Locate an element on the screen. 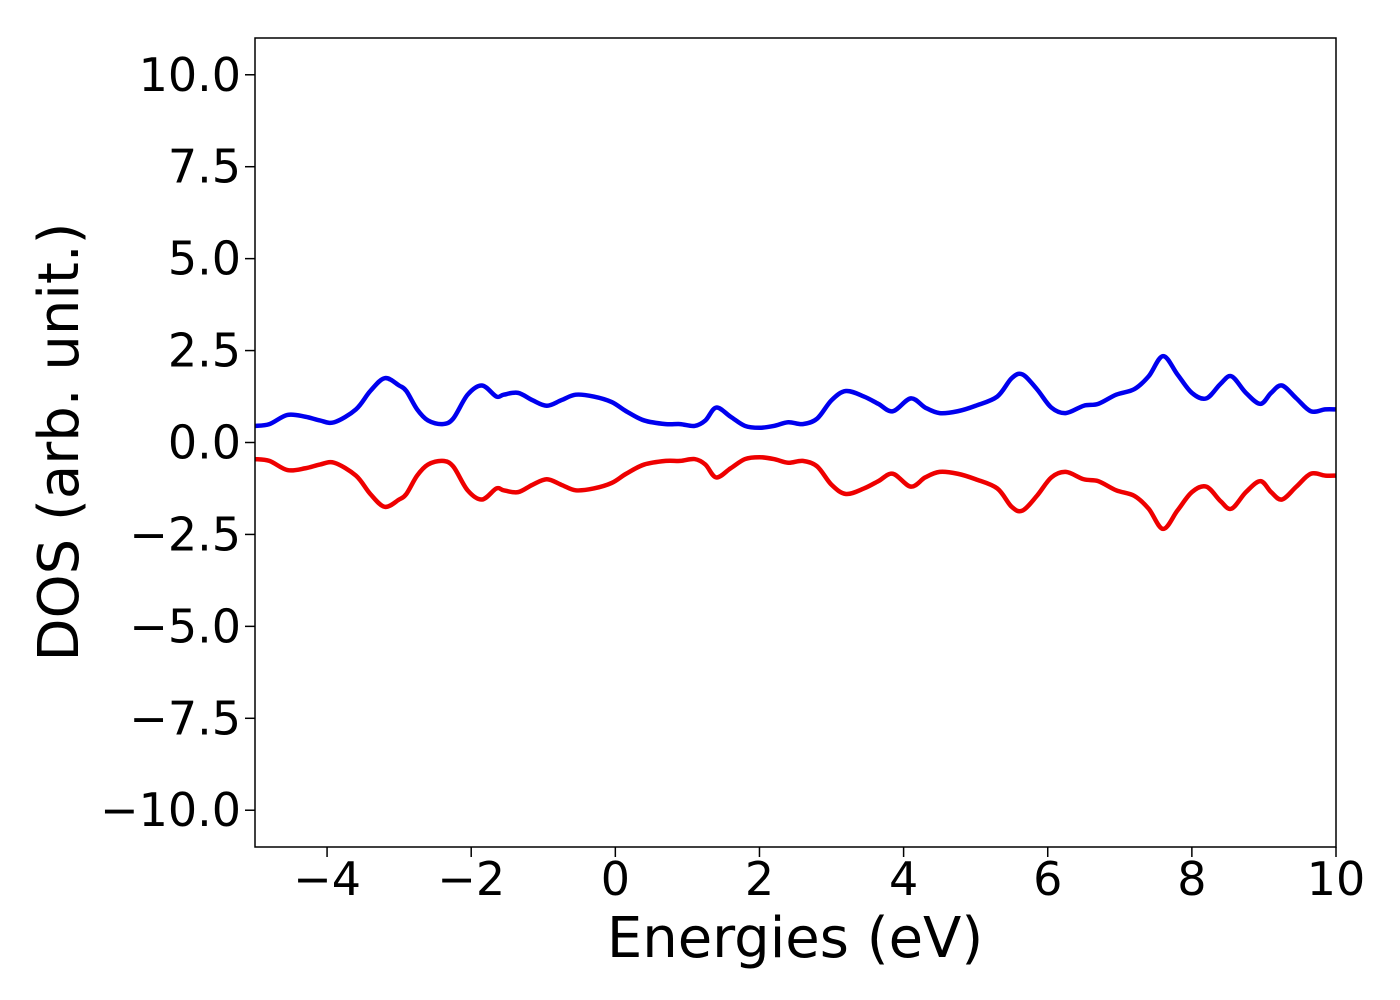  series-line-up is located at coordinates (795, 392).